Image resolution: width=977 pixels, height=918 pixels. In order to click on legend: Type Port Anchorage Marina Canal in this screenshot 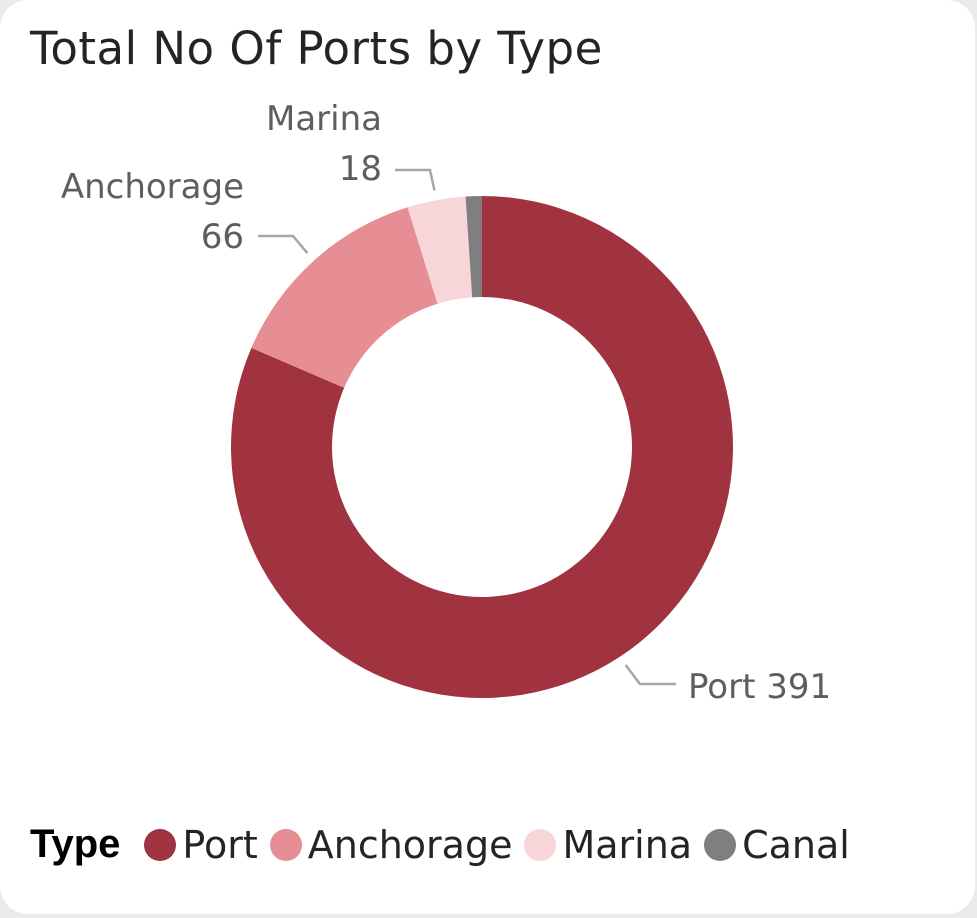, I will do `click(446, 844)`.